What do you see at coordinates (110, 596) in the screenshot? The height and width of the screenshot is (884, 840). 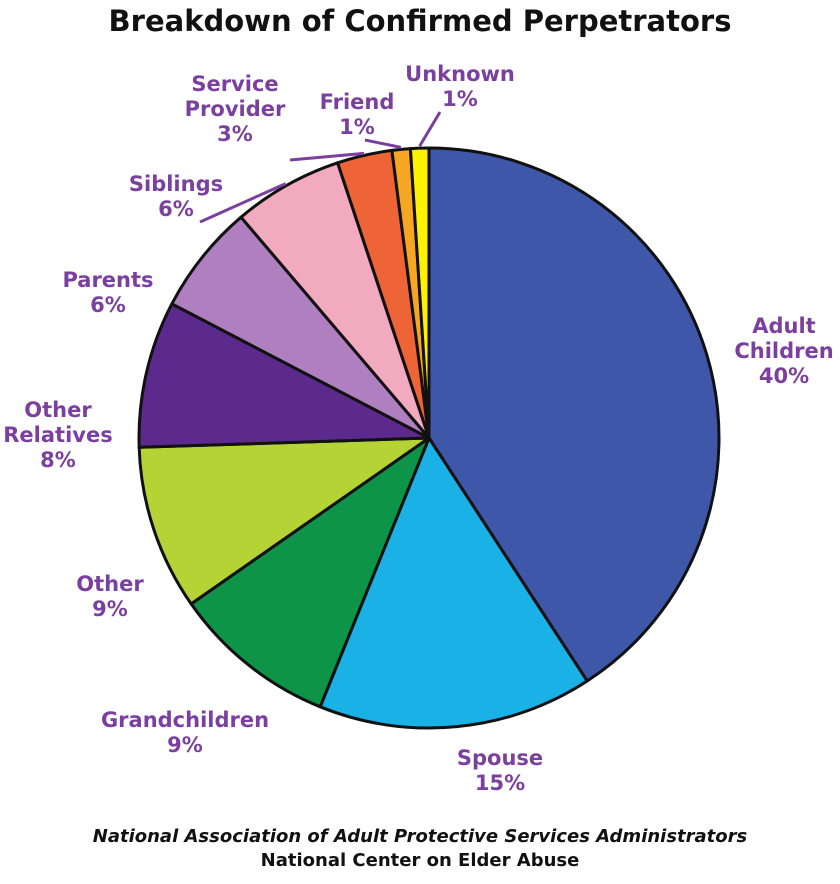 I see `label-other: Other 9%` at bounding box center [110, 596].